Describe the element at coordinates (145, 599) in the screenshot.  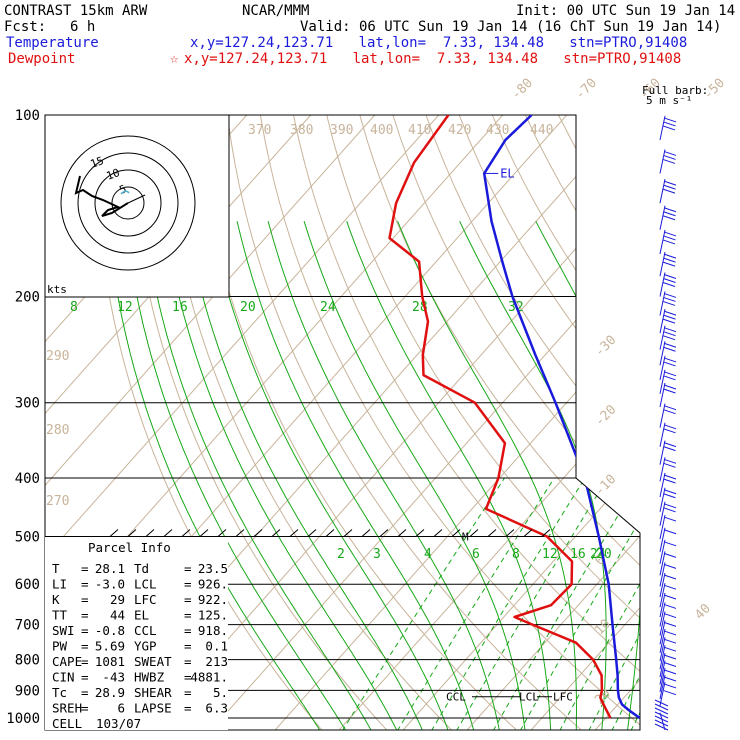
I see `parcel-label: LFC` at that location.